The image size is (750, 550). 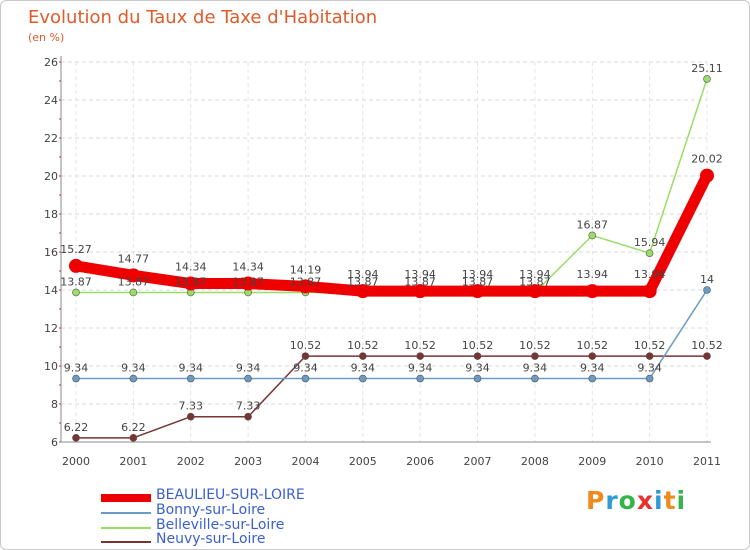 I want to click on proxiti-logo: Proxiti, so click(x=636, y=500).